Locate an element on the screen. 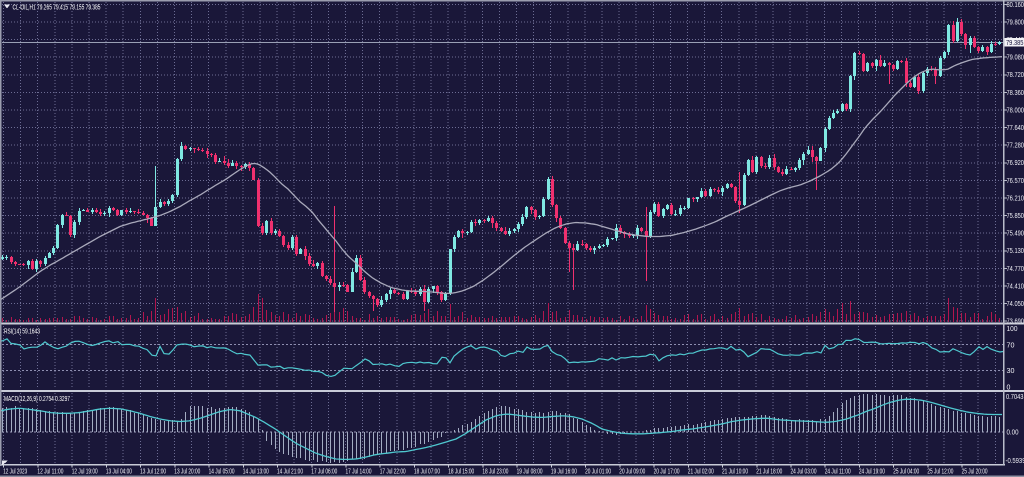 This screenshot has width=1024, height=477. svg-text: 78.360 is located at coordinates (1015, 93).